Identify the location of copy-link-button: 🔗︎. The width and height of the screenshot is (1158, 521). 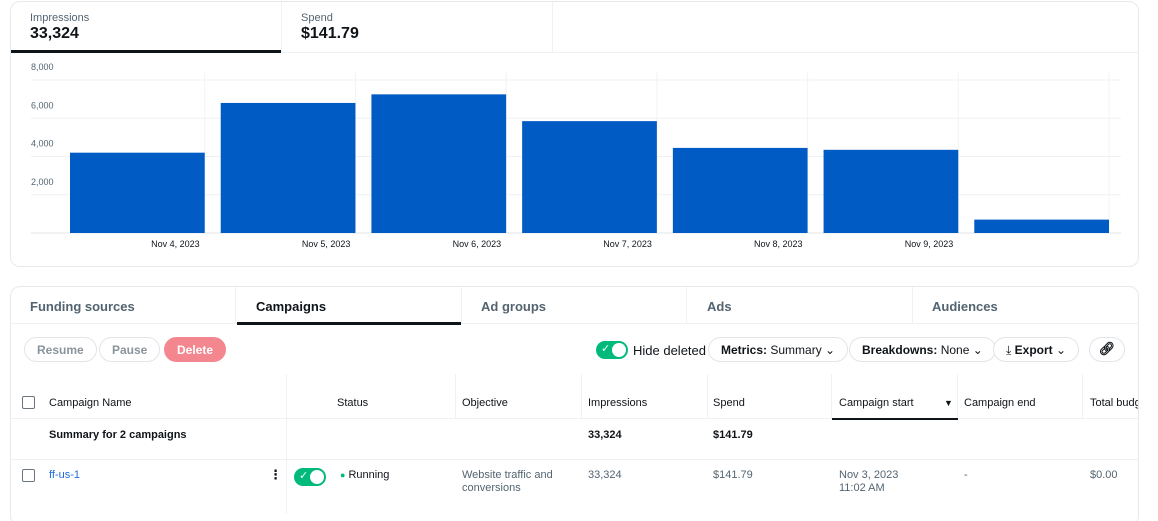
(1107, 349).